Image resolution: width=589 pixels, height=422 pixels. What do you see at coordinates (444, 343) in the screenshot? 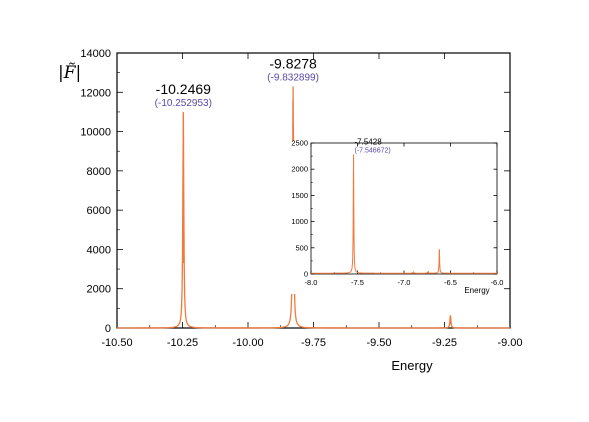
I see `main-x-tick-label: -9.25` at bounding box center [444, 343].